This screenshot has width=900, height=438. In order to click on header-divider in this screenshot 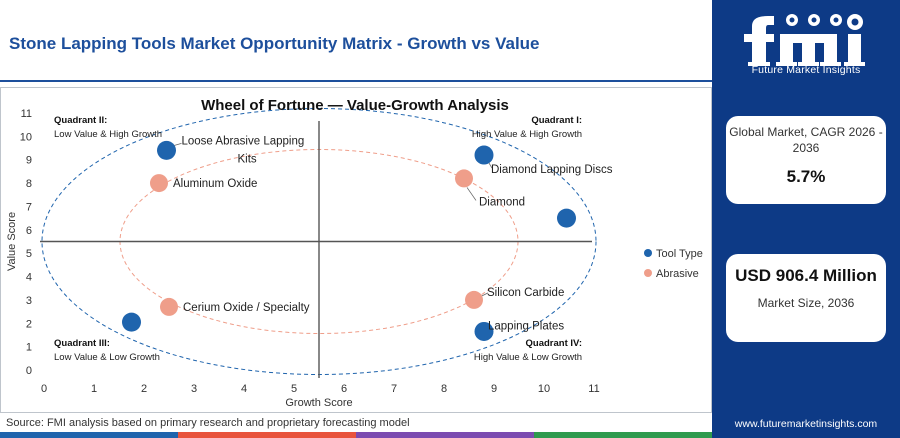, I will do `click(356, 81)`.